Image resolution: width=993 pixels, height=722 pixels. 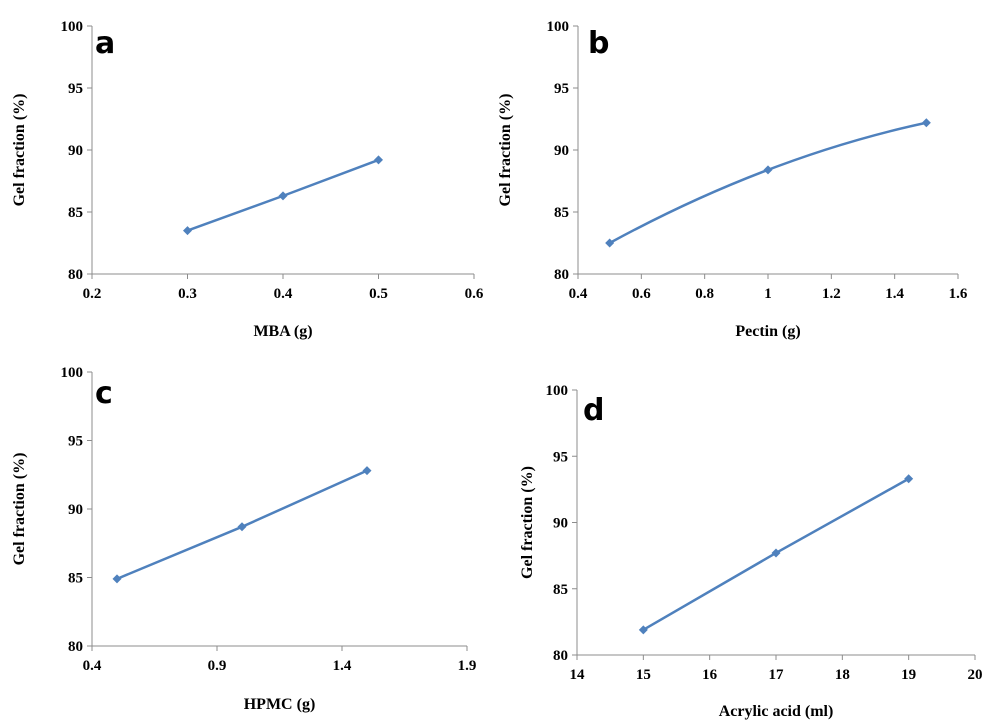 What do you see at coordinates (643, 675) in the screenshot?
I see `x-tick-label: 15` at bounding box center [643, 675].